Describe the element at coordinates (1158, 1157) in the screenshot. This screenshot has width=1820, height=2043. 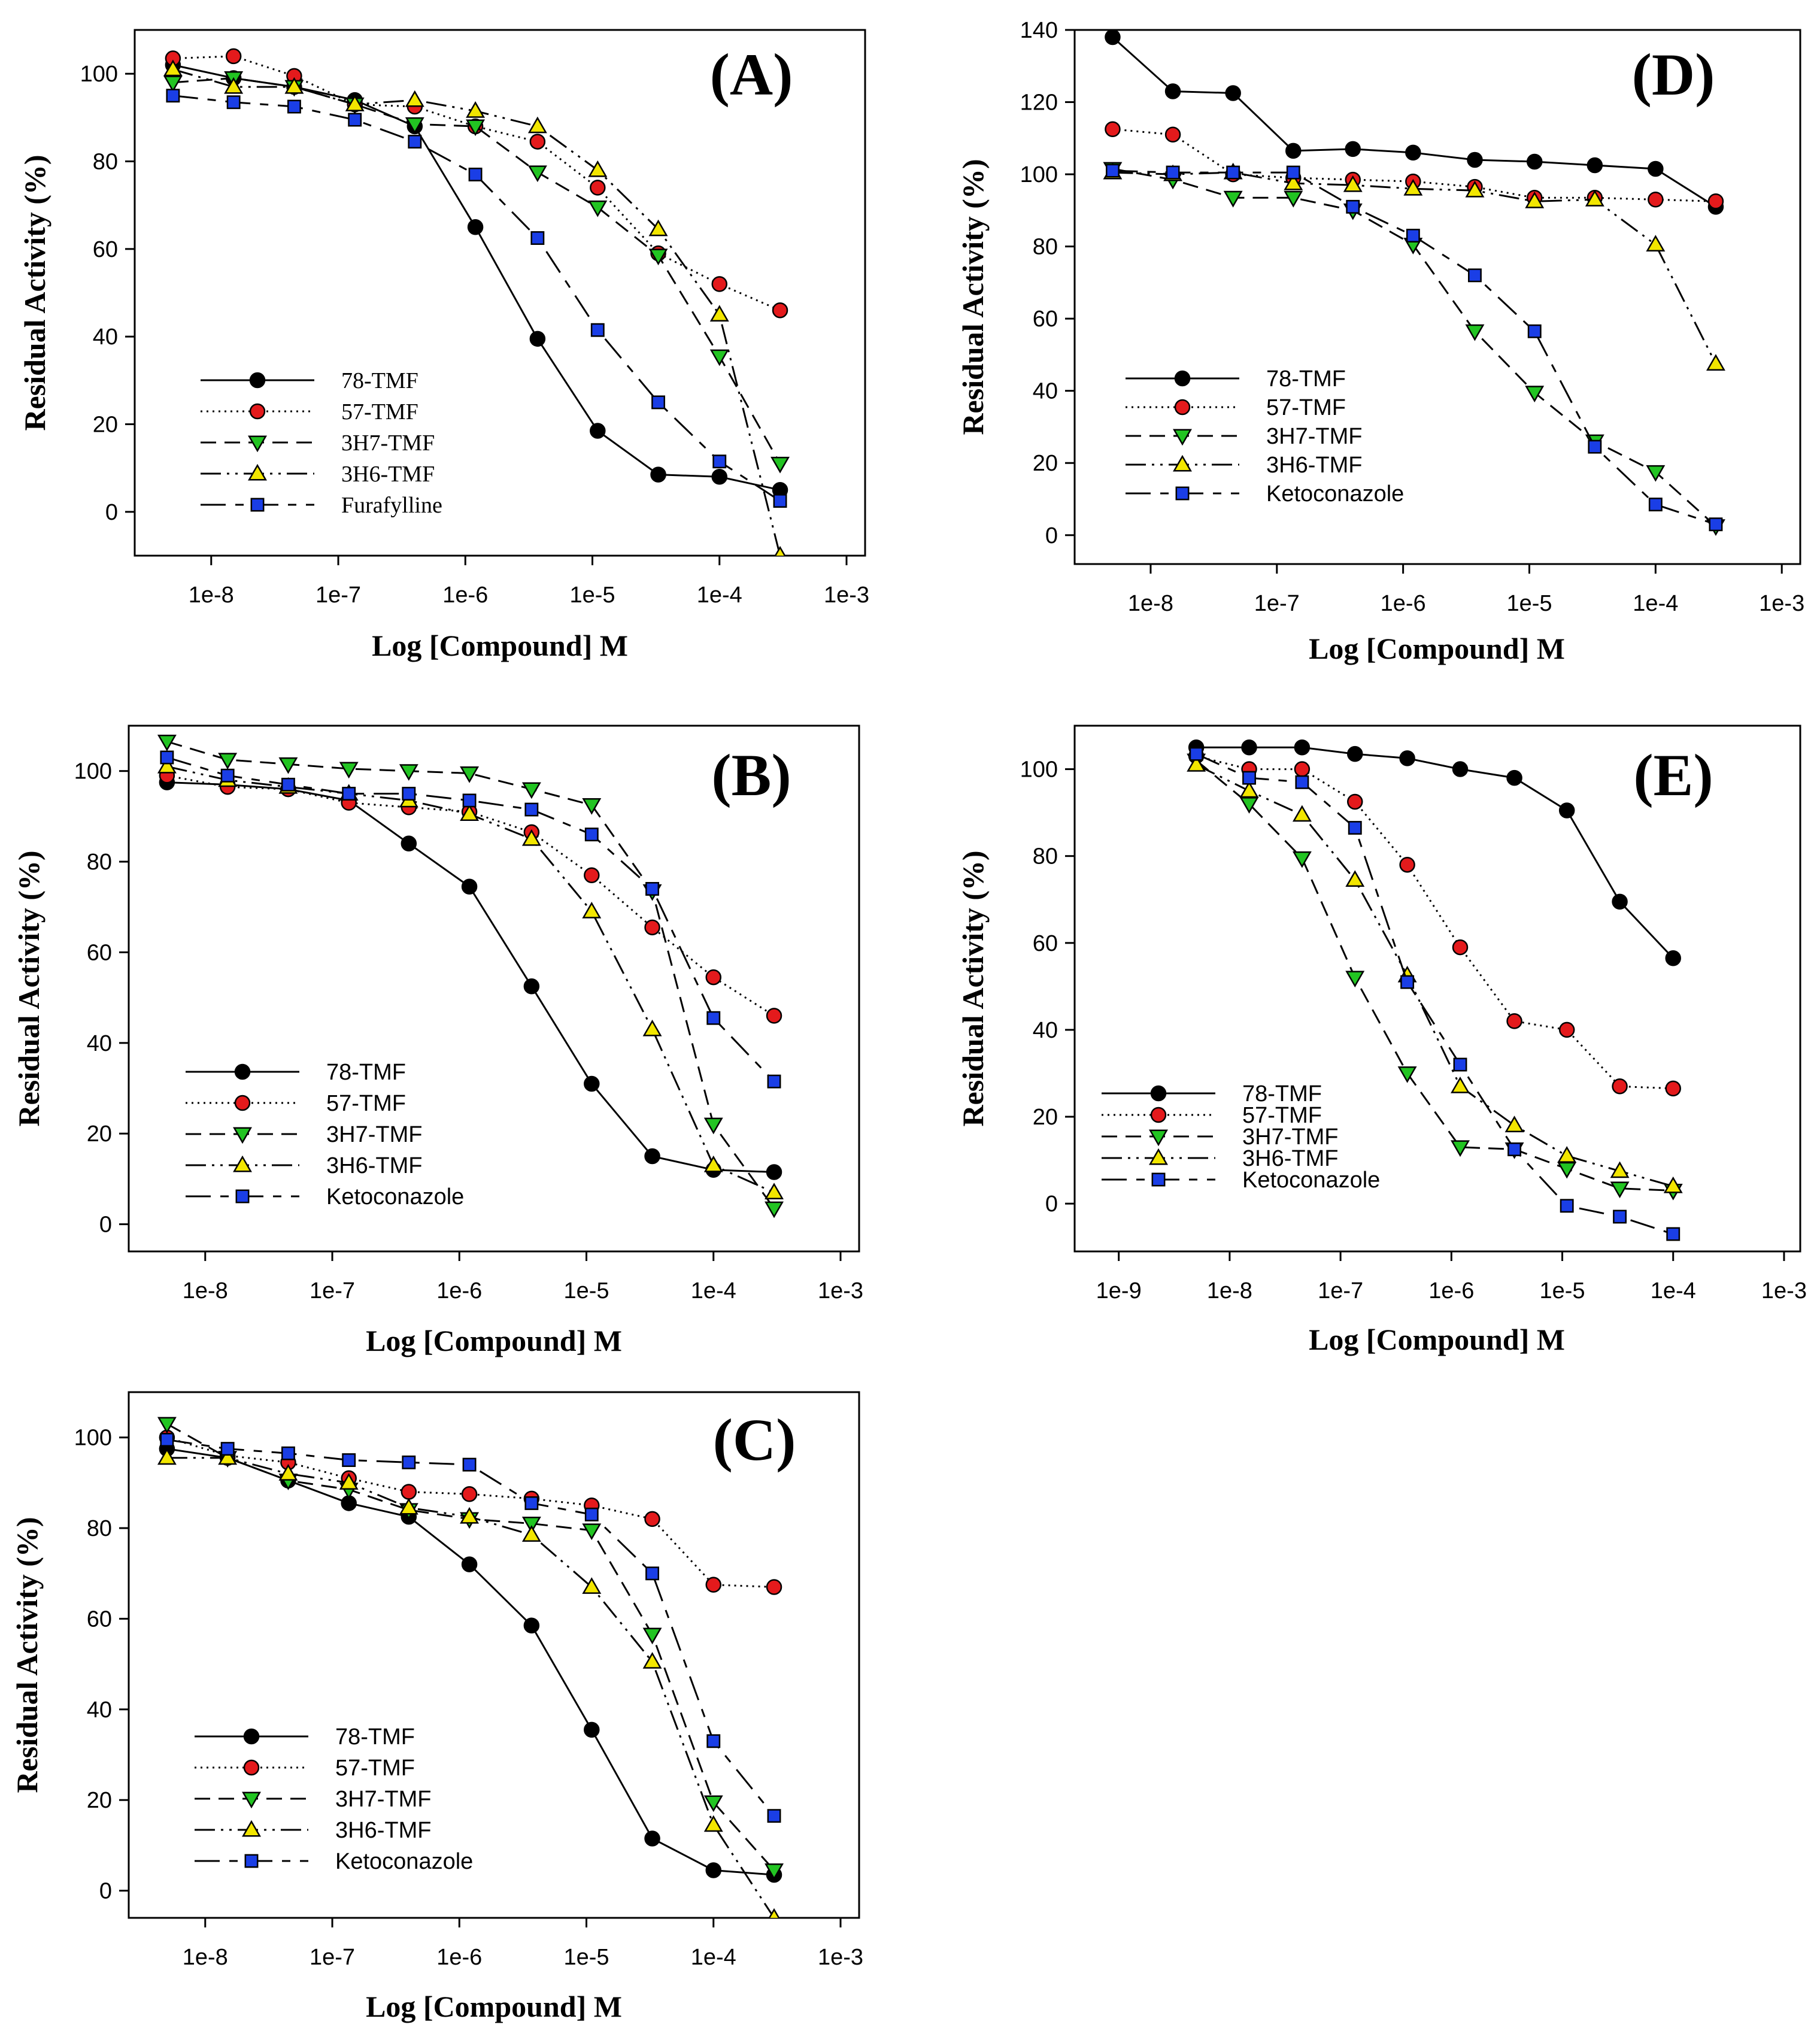
I see `legend-triangle-up-marker` at that location.